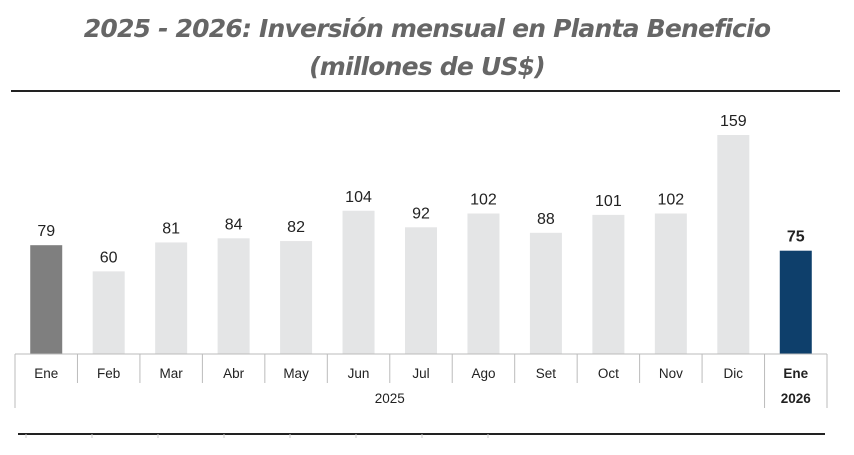 The height and width of the screenshot is (455, 854). Describe the element at coordinates (420, 373) in the screenshot. I see `x-tick-label-6: Jul` at that location.